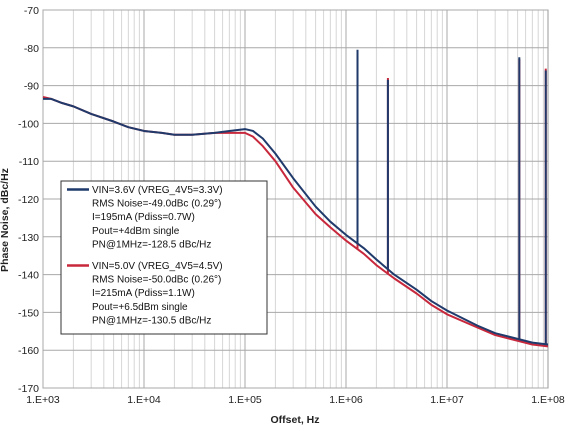 The height and width of the screenshot is (429, 574). Describe the element at coordinates (136, 231) in the screenshot. I see `legend-text-0: Pout=+4dBm single` at that location.